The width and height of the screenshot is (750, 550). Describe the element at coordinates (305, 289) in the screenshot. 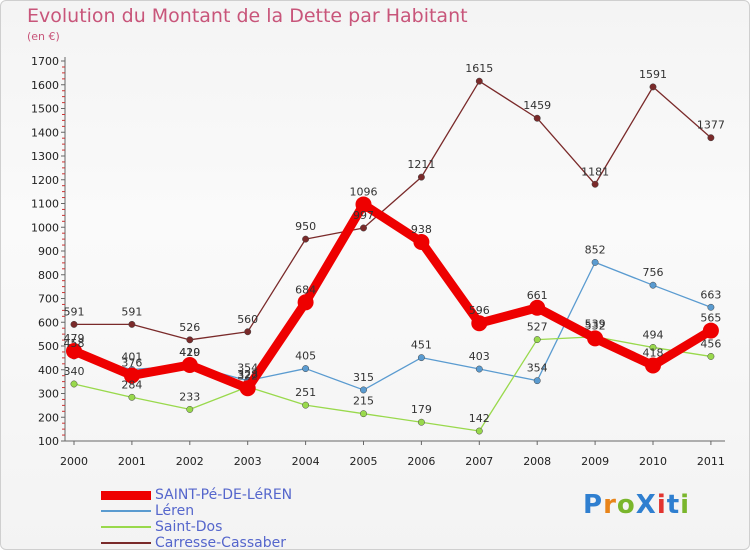

I see `data-label: 684` at that location.